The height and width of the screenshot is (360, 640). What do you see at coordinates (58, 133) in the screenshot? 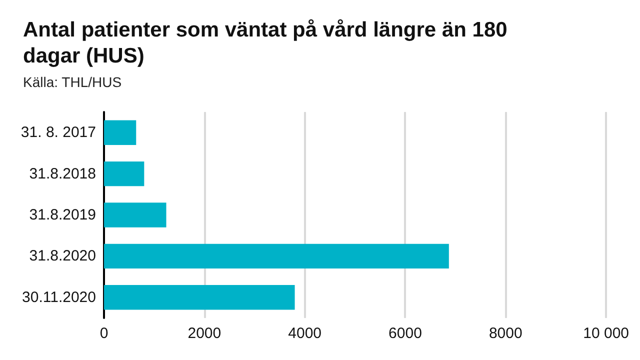
I see `y-tick-label: 31. 8. 2017` at bounding box center [58, 133].